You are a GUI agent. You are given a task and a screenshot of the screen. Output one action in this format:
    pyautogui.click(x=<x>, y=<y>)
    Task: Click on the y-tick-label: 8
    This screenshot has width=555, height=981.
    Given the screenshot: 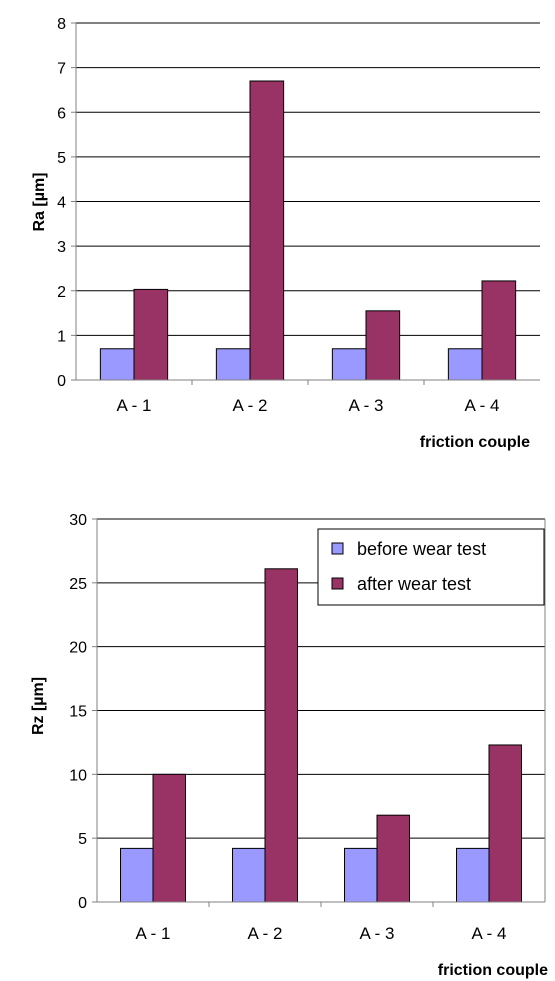 What is the action you would take?
    pyautogui.click(x=61, y=24)
    